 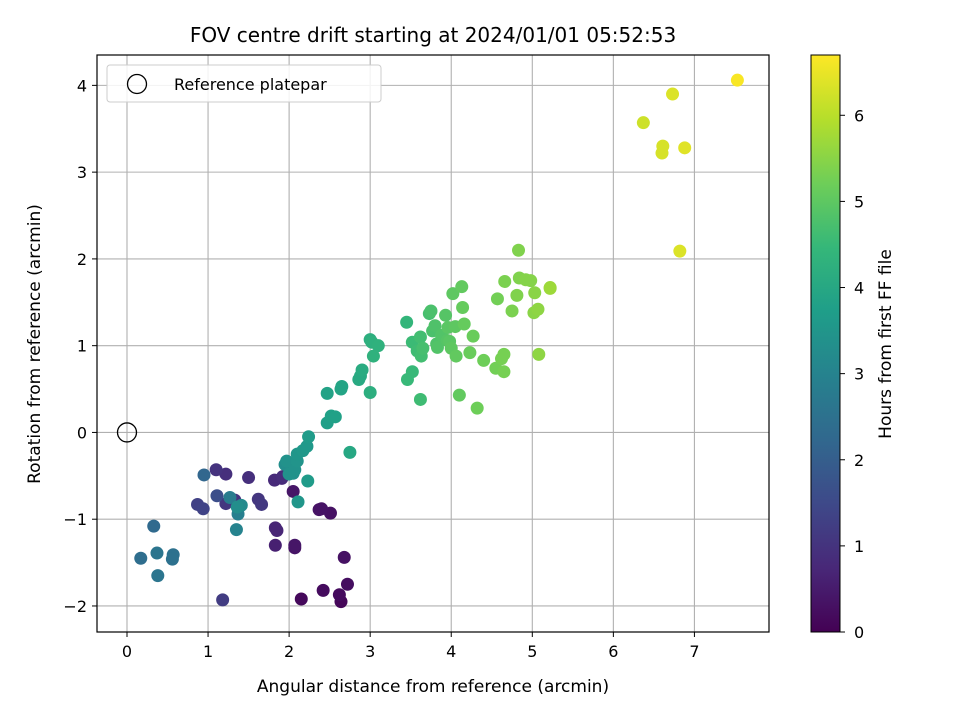 I want to click on x-axis-label: Angular distance from reference (arcmin), so click(x=433, y=687).